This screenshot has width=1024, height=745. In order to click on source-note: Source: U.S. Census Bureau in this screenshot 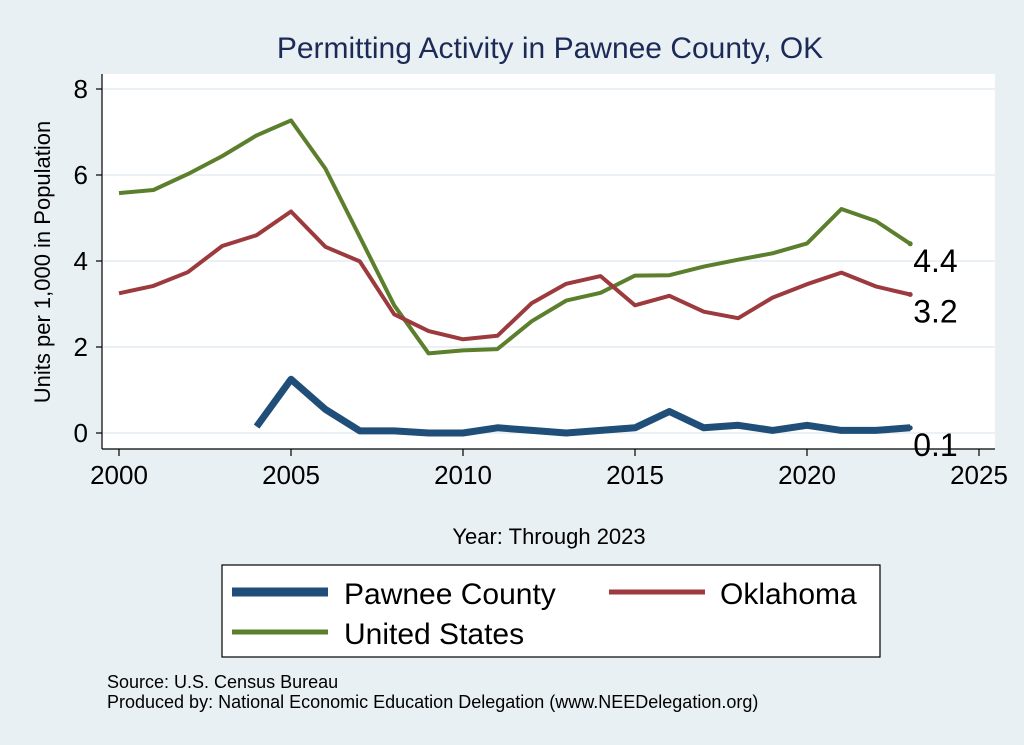, I will do `click(222, 682)`.